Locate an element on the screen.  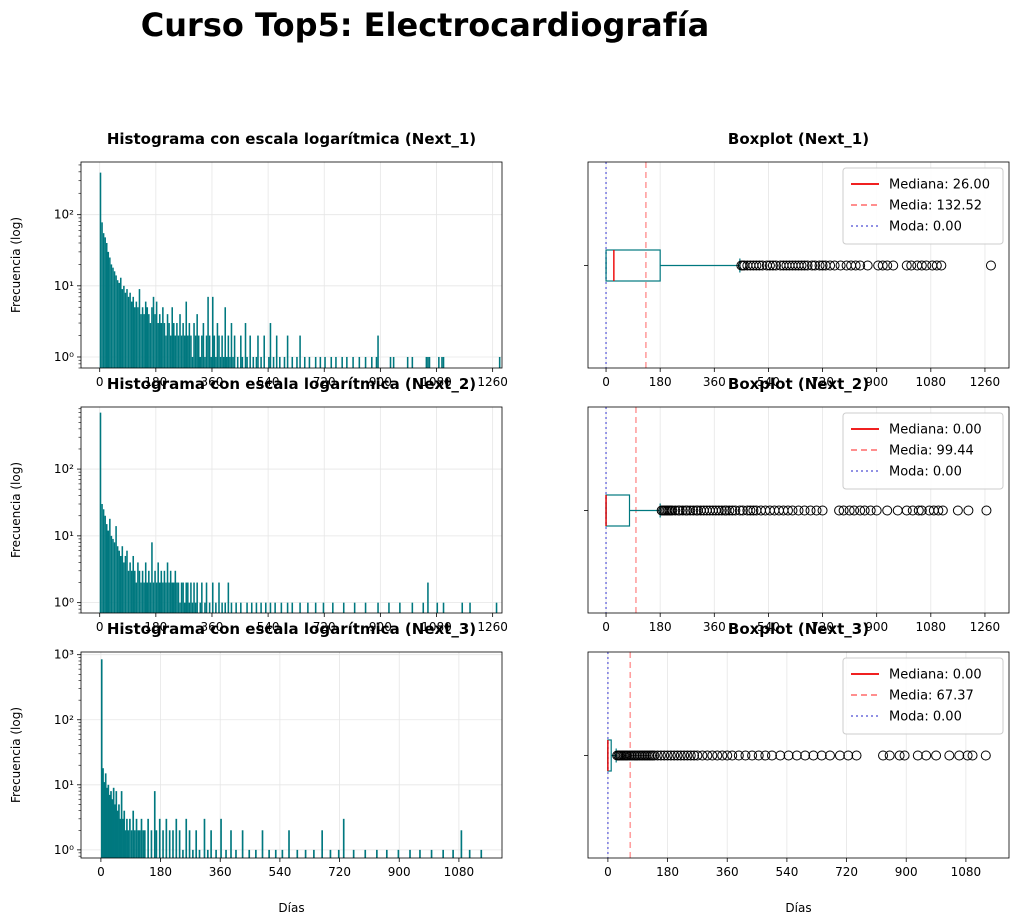
x-tick-label: 180 is located at coordinates (660, 382).